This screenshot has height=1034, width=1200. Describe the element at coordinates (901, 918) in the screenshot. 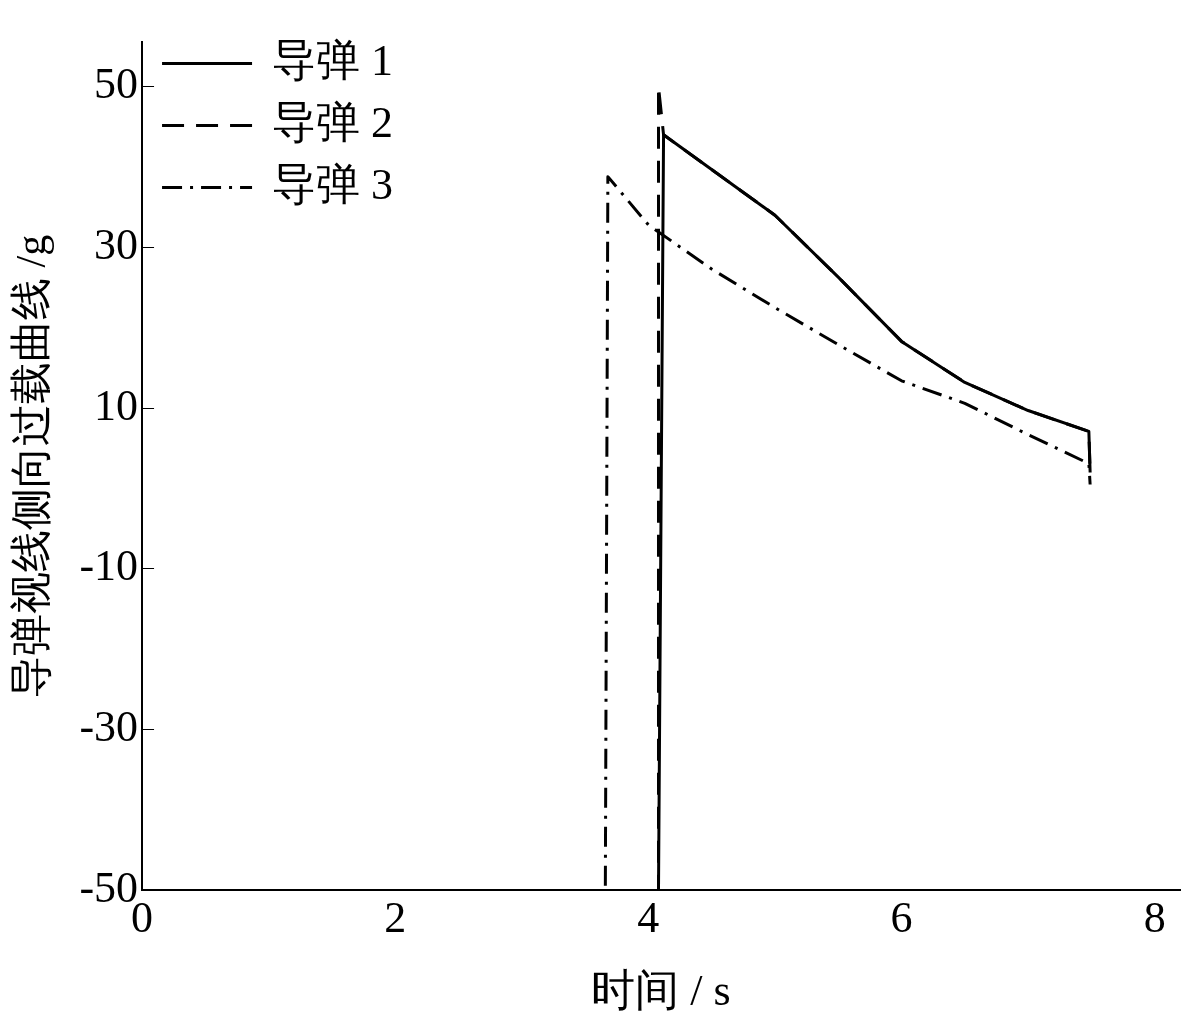

I see `x-tick-label: 6` at that location.